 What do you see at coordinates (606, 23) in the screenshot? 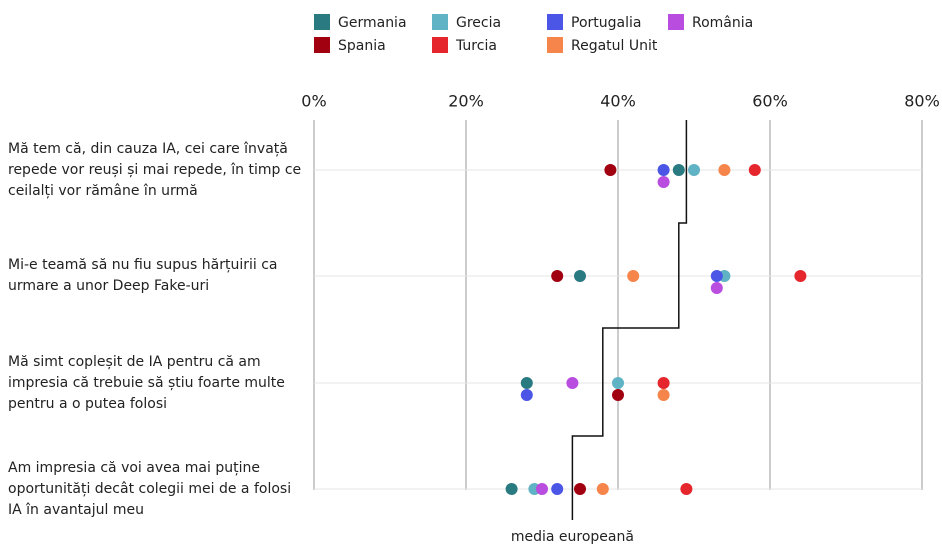
I see `legend-label: Portugalia` at bounding box center [606, 23].